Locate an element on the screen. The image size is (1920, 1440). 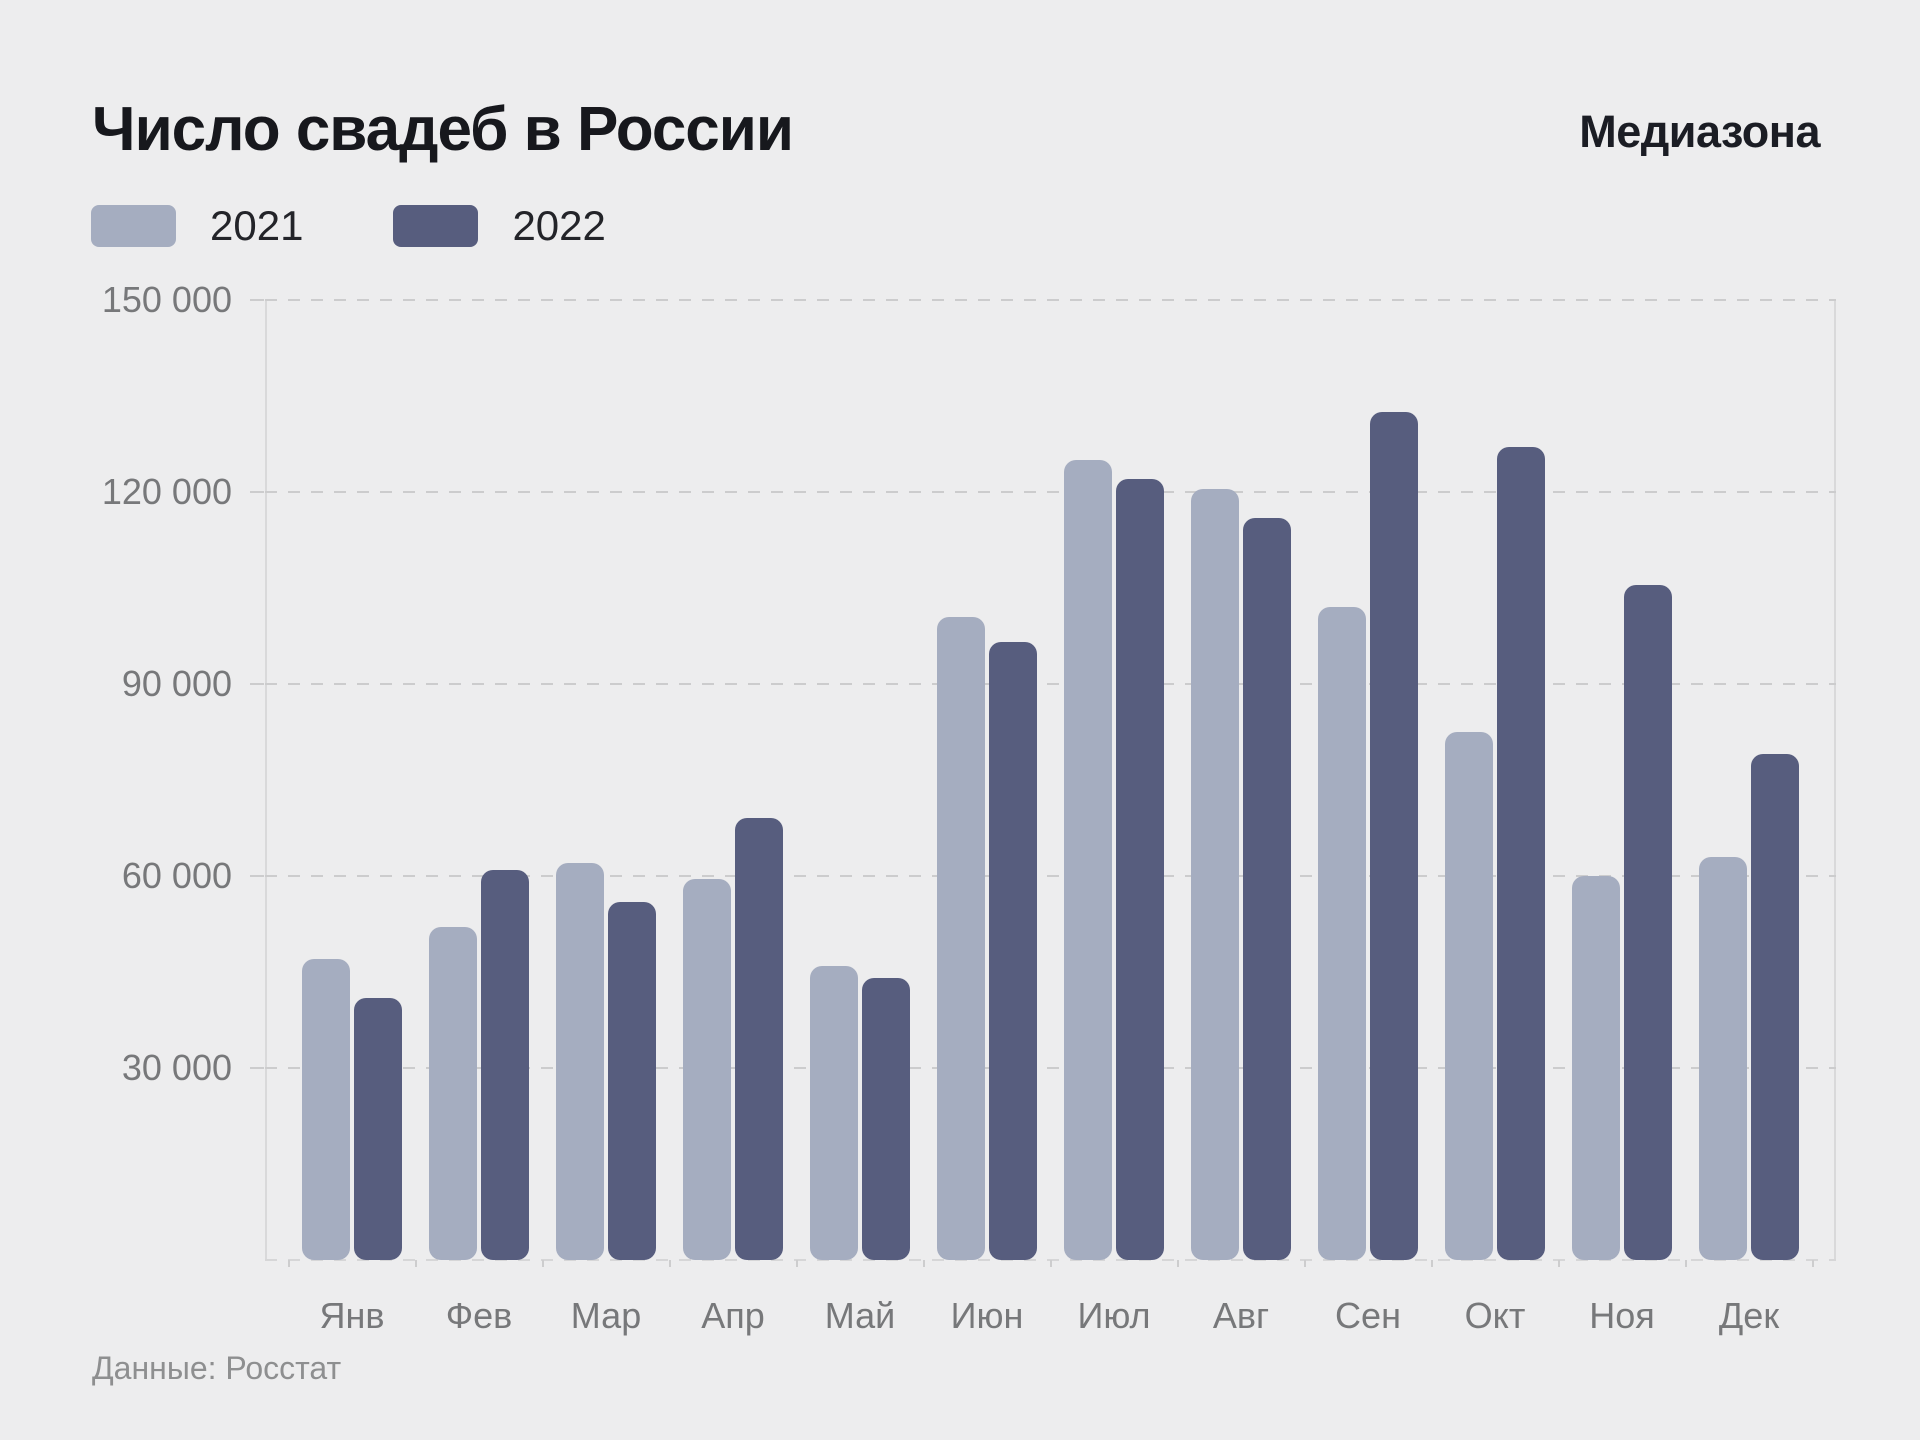
x-axis-tick-label: Янв is located at coordinates (352, 1315).